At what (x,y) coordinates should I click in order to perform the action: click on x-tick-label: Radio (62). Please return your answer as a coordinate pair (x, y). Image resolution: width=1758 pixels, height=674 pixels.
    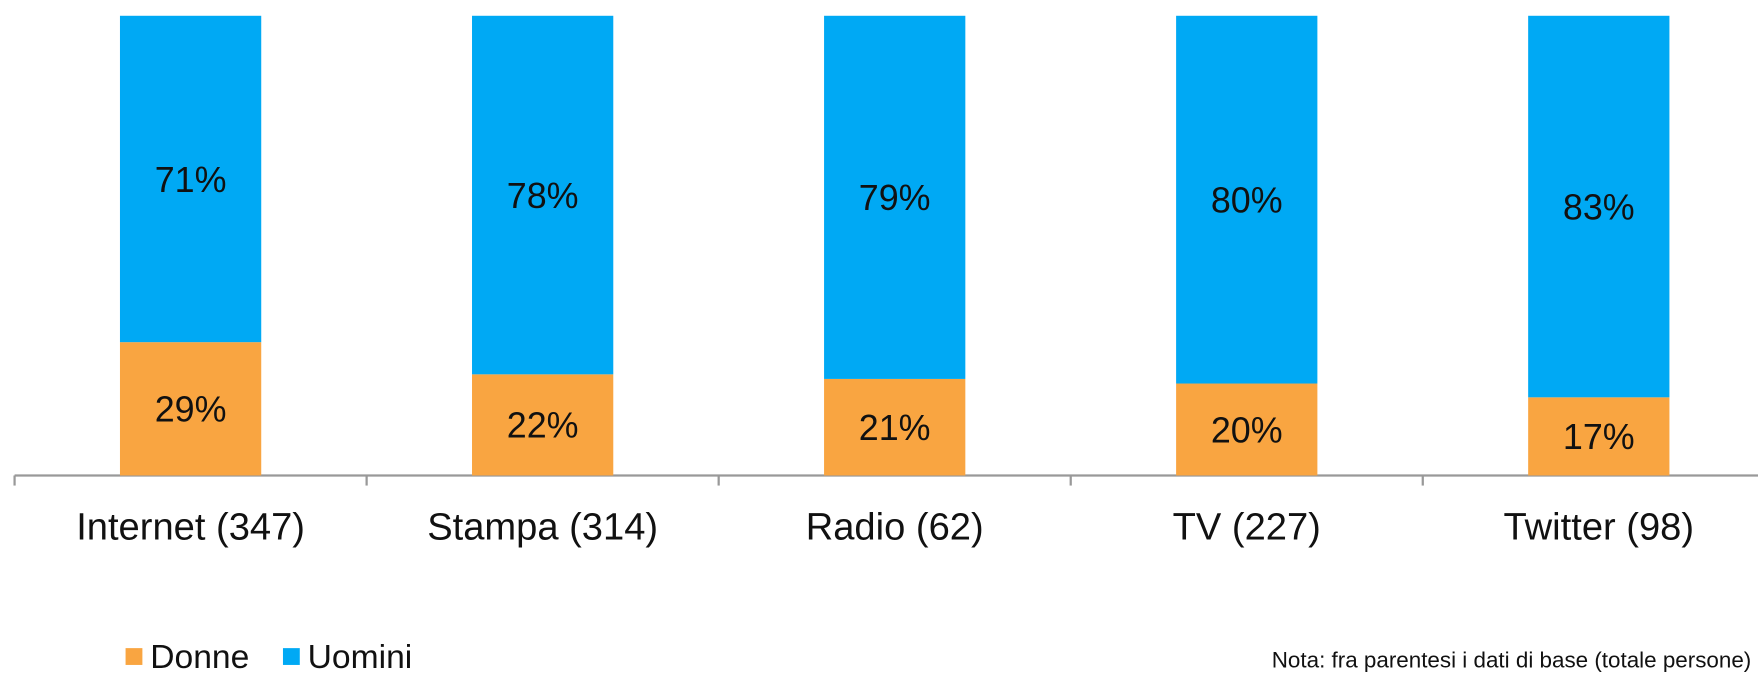
    Looking at the image, I should click on (895, 527).